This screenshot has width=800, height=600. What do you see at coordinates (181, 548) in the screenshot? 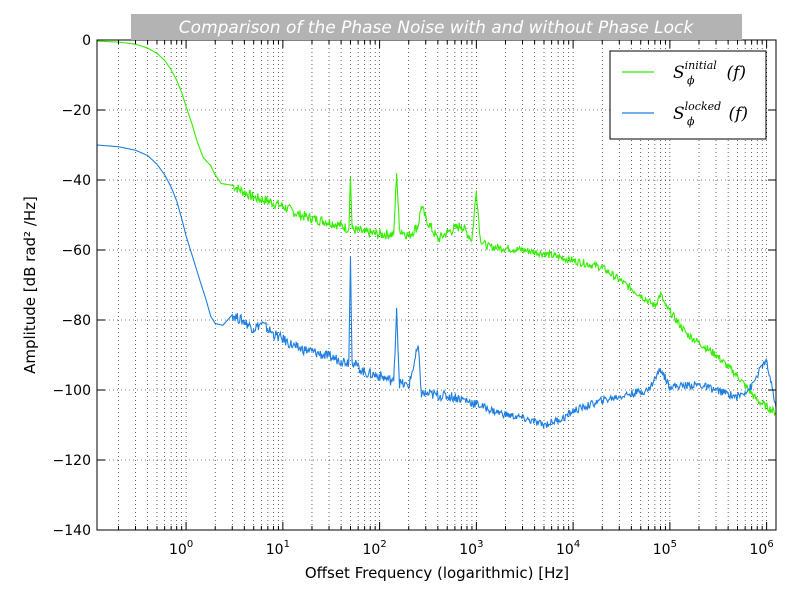
I see `x-tick-label: 10⁰` at bounding box center [181, 548].